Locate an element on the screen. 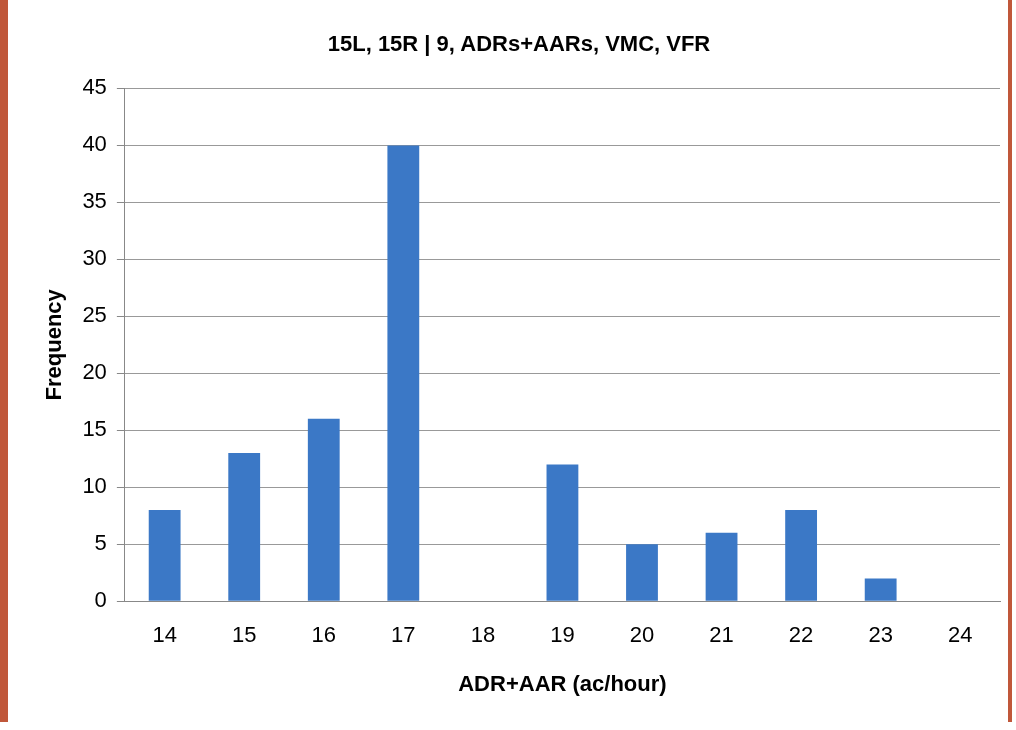 Image resolution: width=1016 pixels, height=730 pixels. chart-title: 15L, 15R | 9, ADRs+AARs, VMC, VFR is located at coordinates (519, 44).